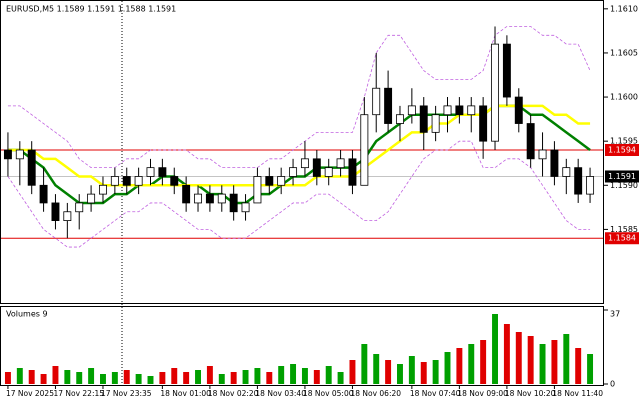 This screenshot has height=401, width=640. What do you see at coordinates (280, 393) in the screenshot?
I see `x-tick-label: 18 Nov 03:40` at bounding box center [280, 393].